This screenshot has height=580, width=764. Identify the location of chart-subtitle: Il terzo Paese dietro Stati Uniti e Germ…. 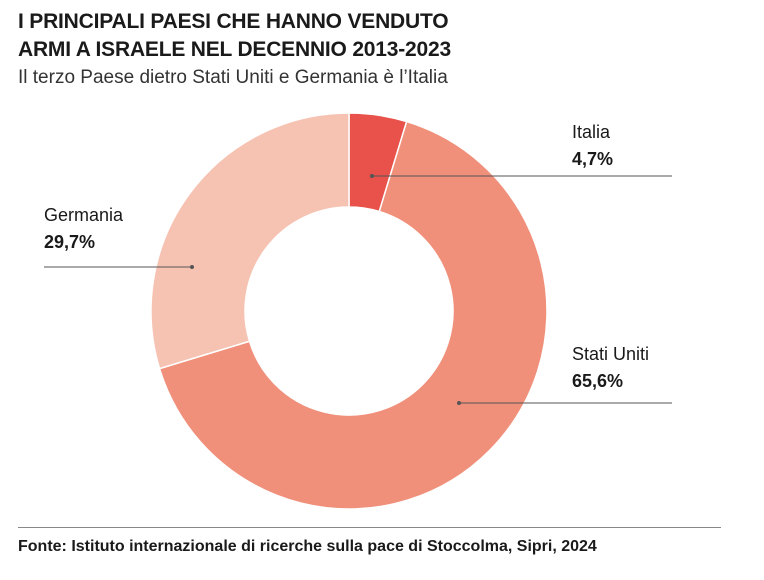
(233, 77).